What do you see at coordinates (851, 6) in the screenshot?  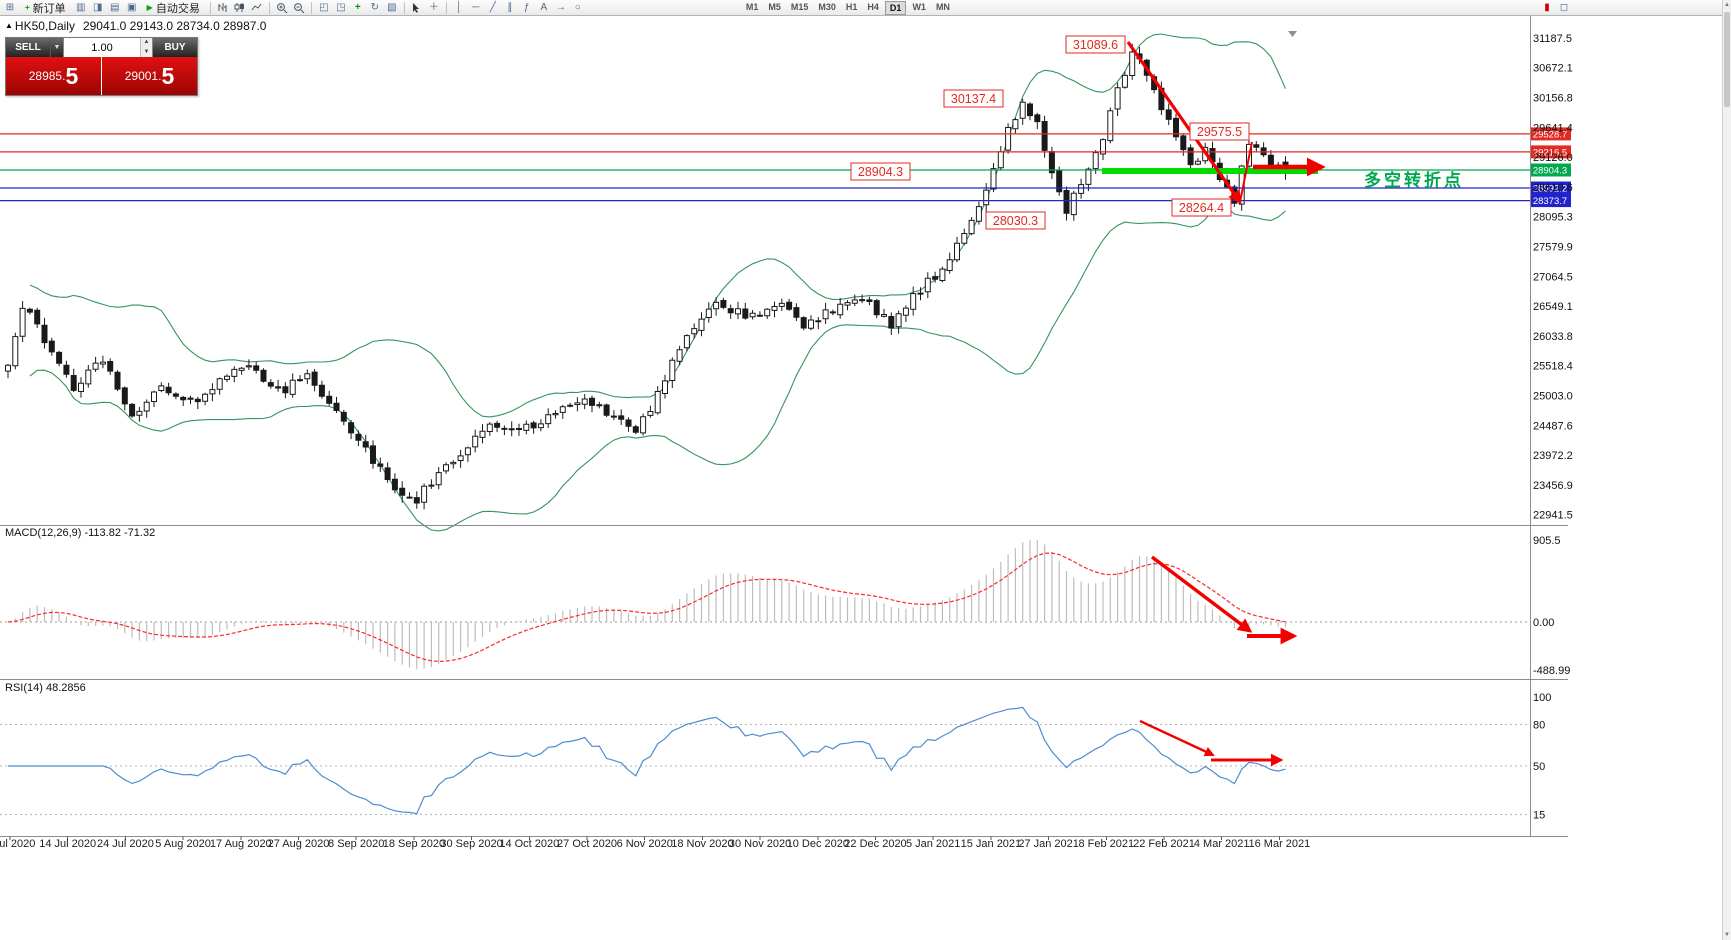 I see `timeframe-h1: H1` at bounding box center [851, 6].